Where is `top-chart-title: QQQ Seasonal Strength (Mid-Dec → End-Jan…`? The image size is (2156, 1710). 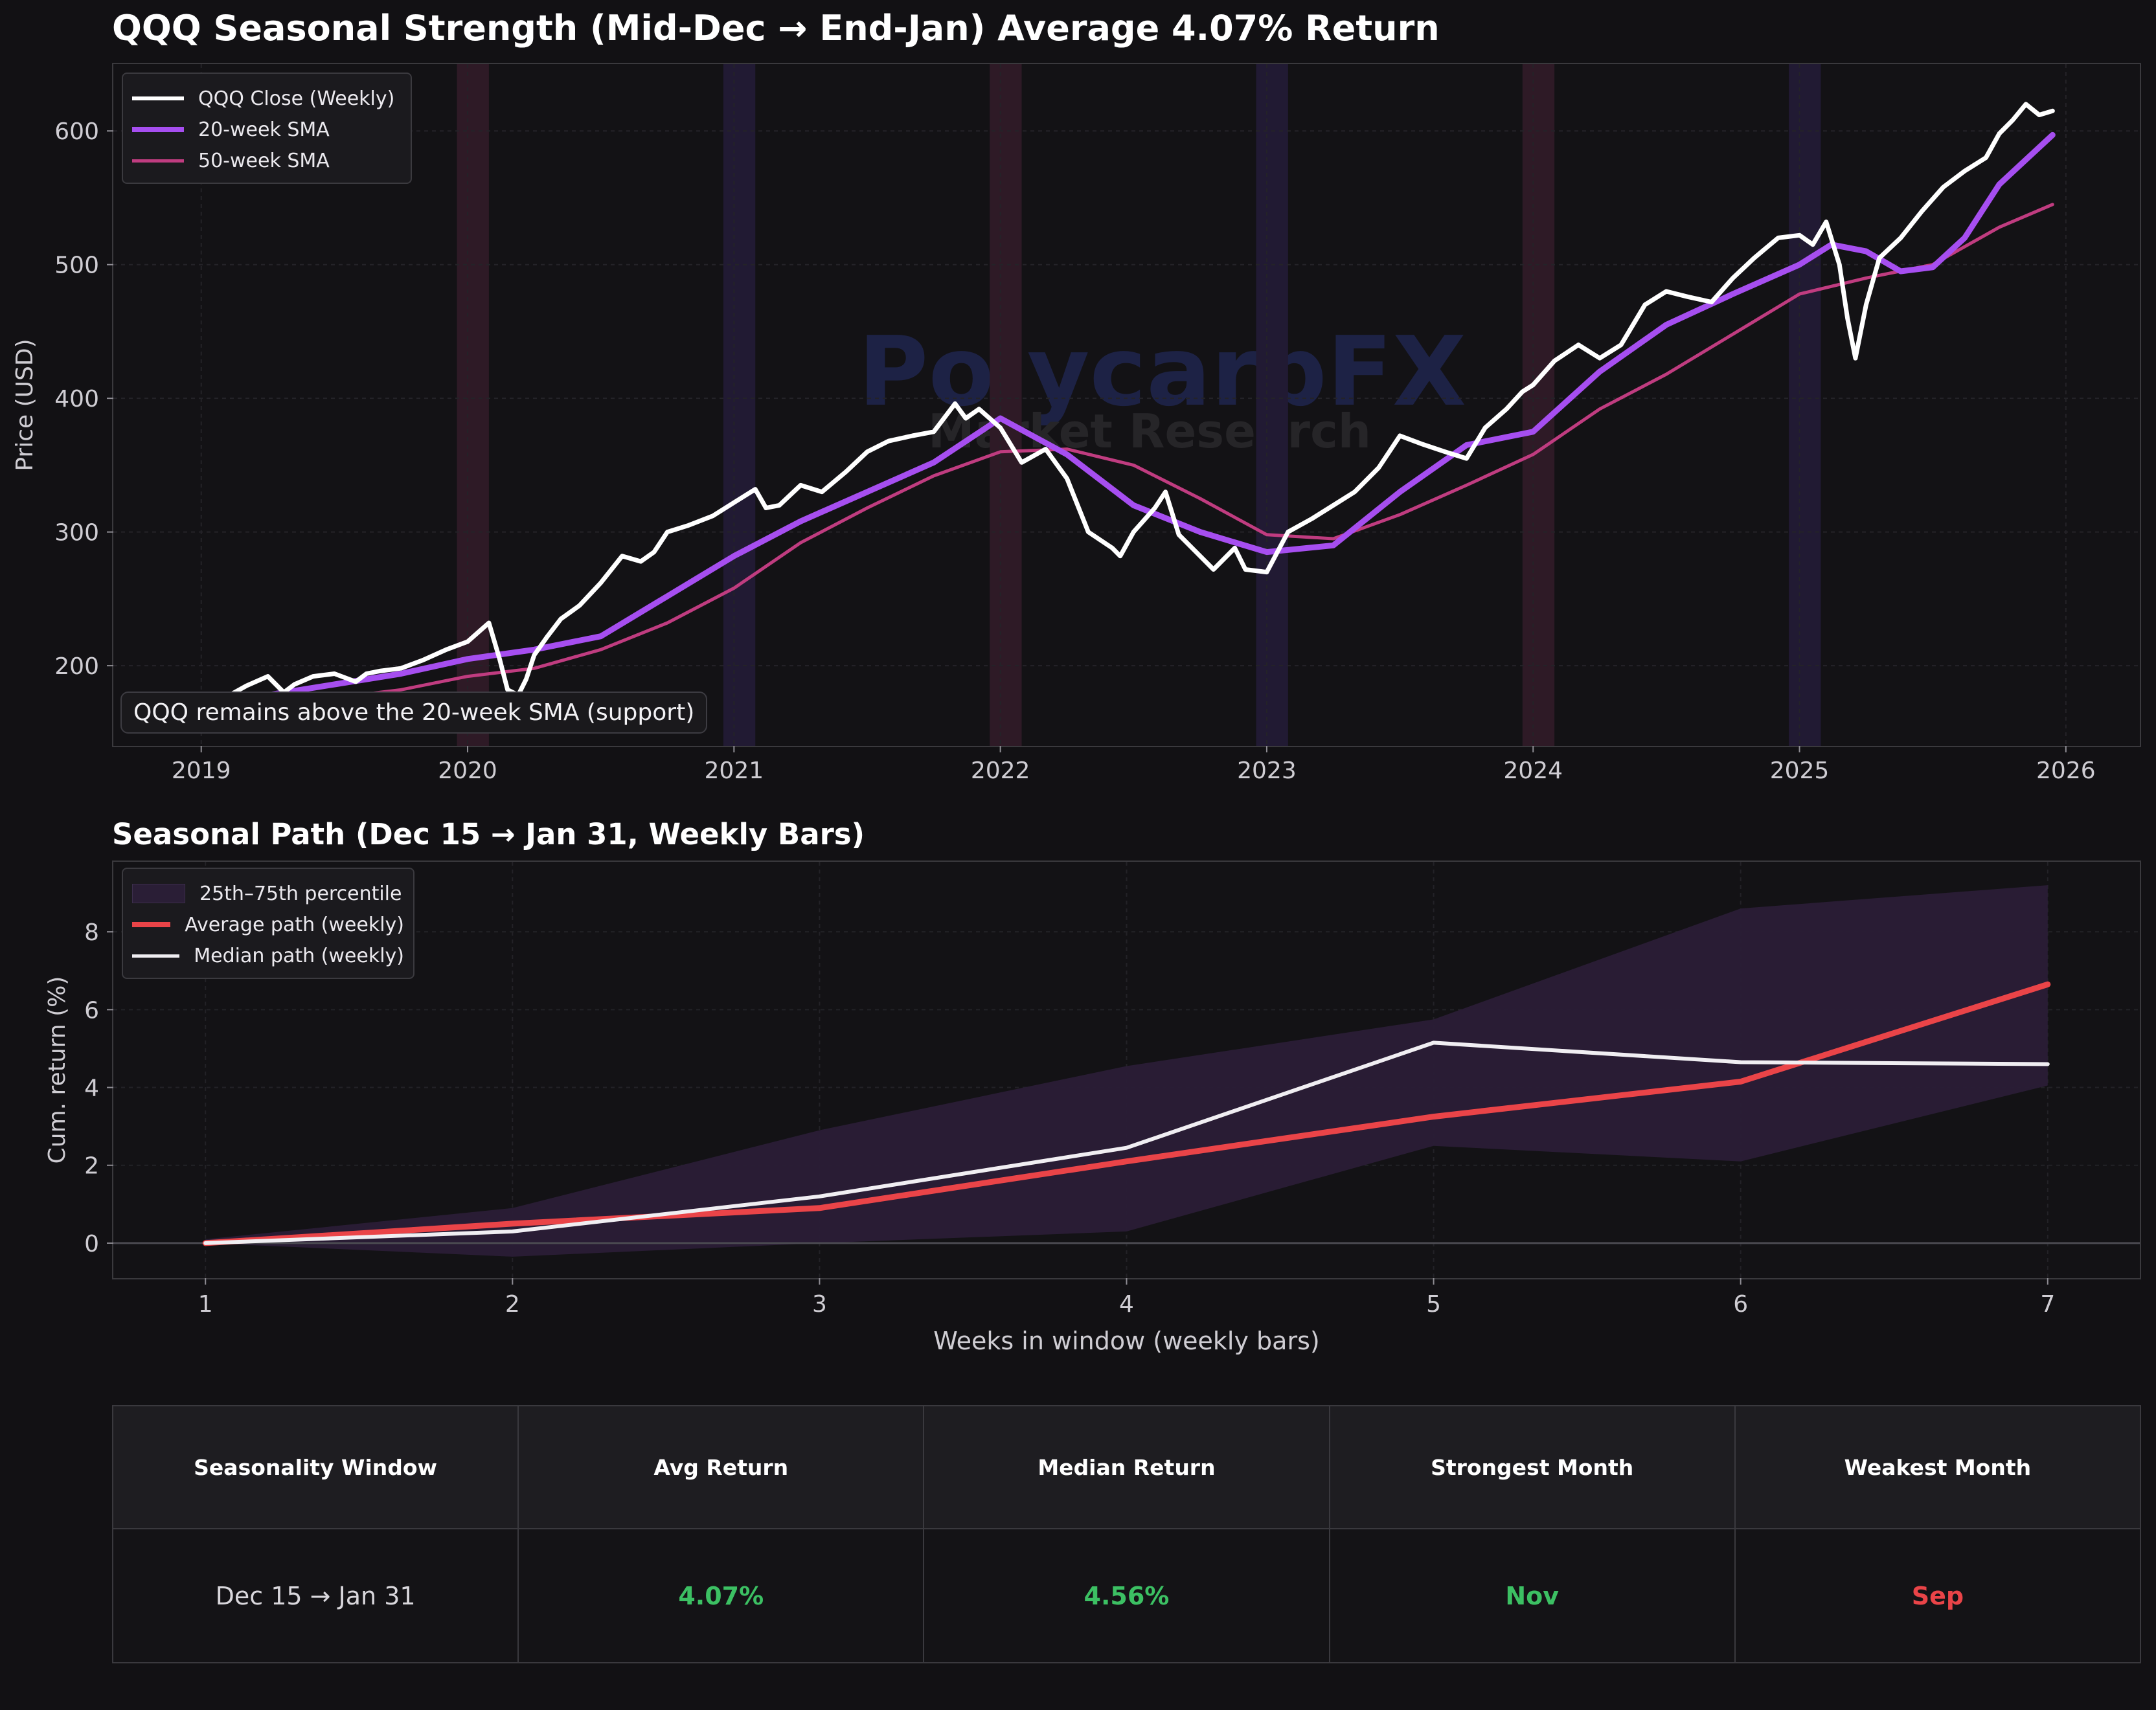 top-chart-title: QQQ Seasonal Strength (Mid-Dec → End-Jan… is located at coordinates (776, 28).